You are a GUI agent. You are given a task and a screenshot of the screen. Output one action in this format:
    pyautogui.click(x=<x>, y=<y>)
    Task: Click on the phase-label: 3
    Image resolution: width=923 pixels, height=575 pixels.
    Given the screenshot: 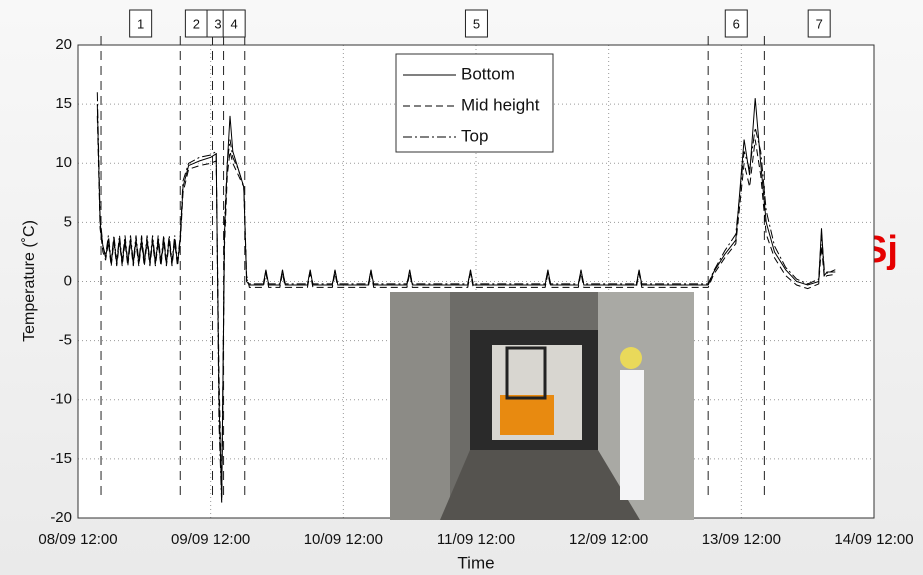 What is the action you would take?
    pyautogui.click(x=217, y=23)
    